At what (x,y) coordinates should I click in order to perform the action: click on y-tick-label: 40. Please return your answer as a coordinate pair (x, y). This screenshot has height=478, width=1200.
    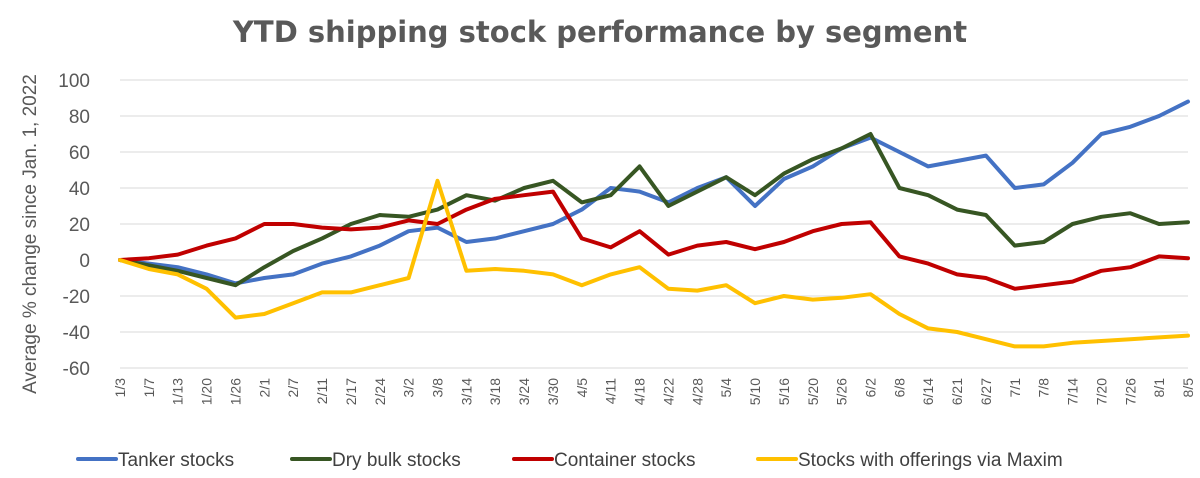
    Looking at the image, I should click on (79, 189).